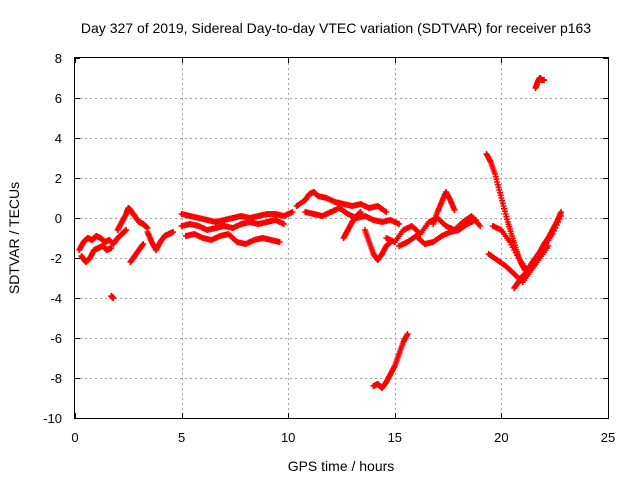 The height and width of the screenshot is (480, 640). What do you see at coordinates (341, 466) in the screenshot?
I see `x-axis-label: GPS time / hours` at bounding box center [341, 466].